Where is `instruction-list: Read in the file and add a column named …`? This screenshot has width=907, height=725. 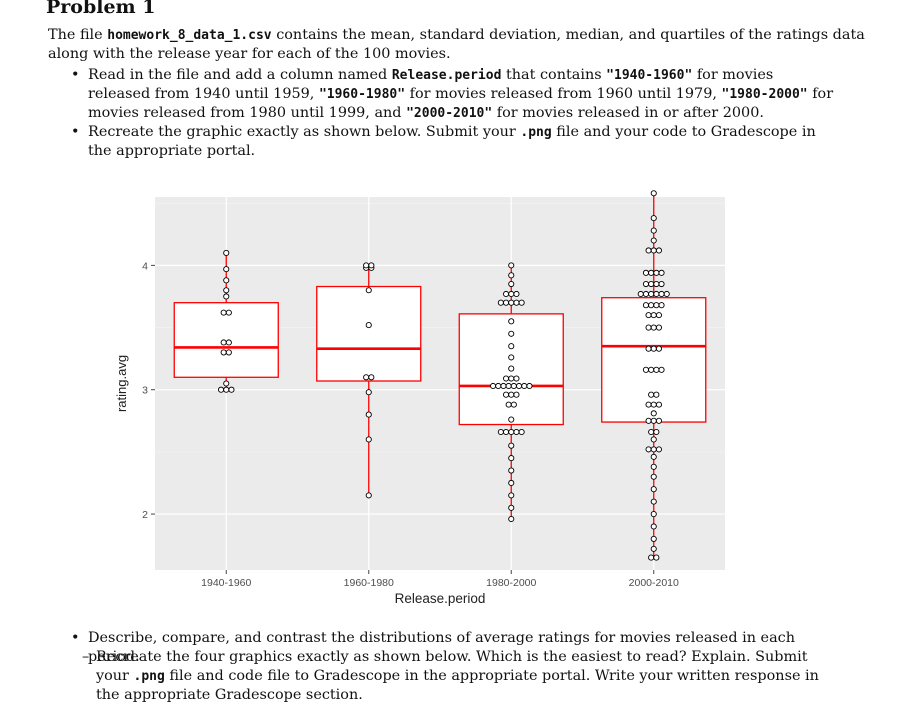
instruction-list: Read in the file and add a column named … is located at coordinates (453, 113).